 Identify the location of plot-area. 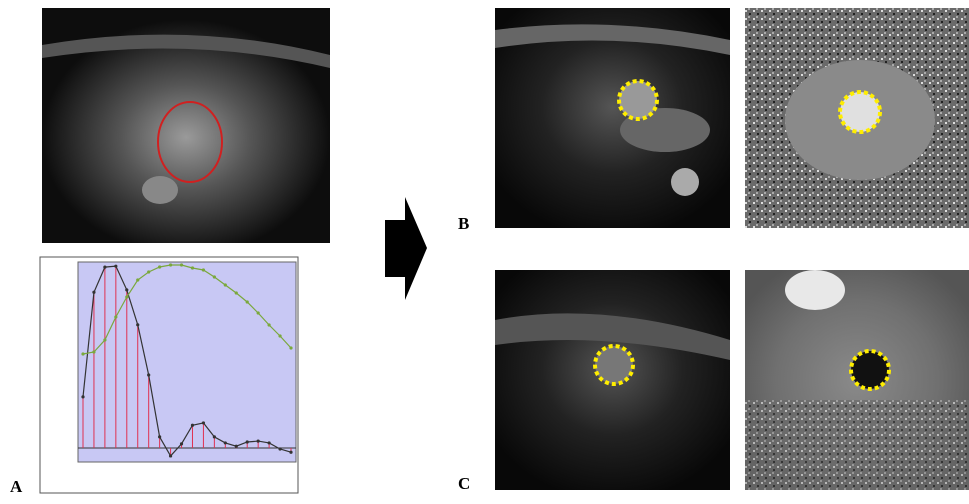
(187, 362).